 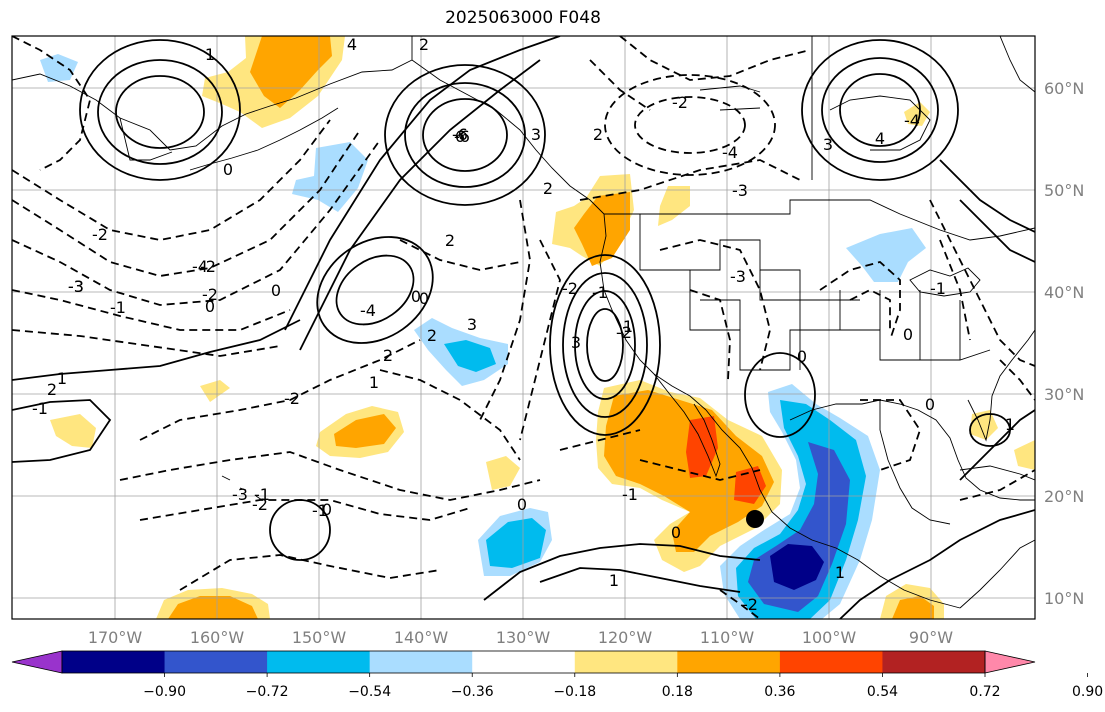 I want to click on colorbar-tick-label: 0.72, so click(x=984, y=692).